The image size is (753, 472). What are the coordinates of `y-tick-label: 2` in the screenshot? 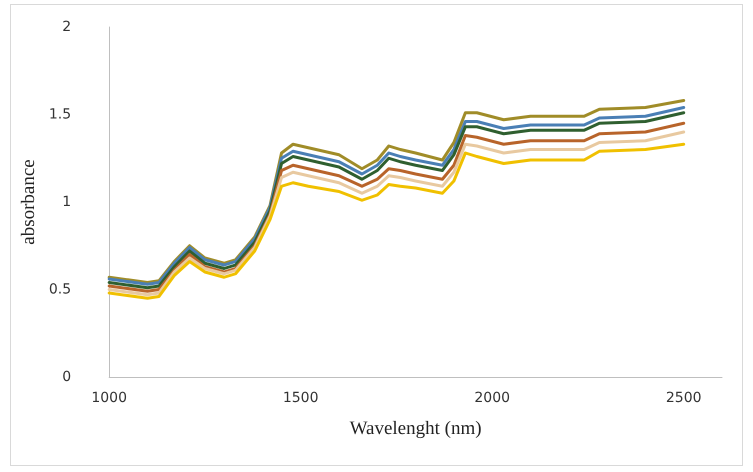 It's located at (67, 27).